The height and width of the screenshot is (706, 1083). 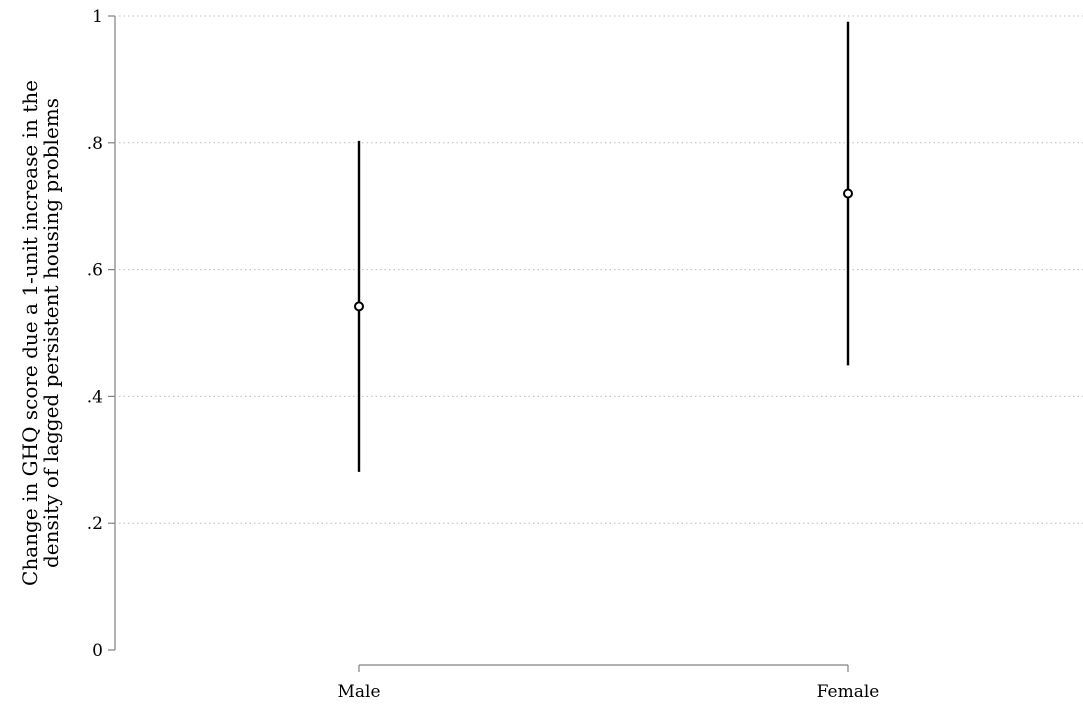 I want to click on y-tick-label: 0, so click(x=97, y=651).